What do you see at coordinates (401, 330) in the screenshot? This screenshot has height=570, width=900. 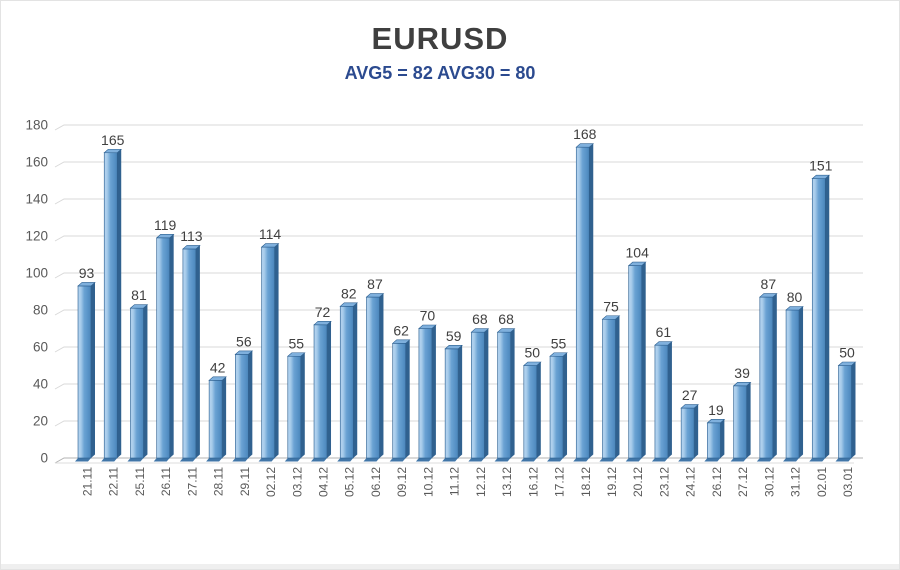 I see `bar-value-label: 62` at bounding box center [401, 330].